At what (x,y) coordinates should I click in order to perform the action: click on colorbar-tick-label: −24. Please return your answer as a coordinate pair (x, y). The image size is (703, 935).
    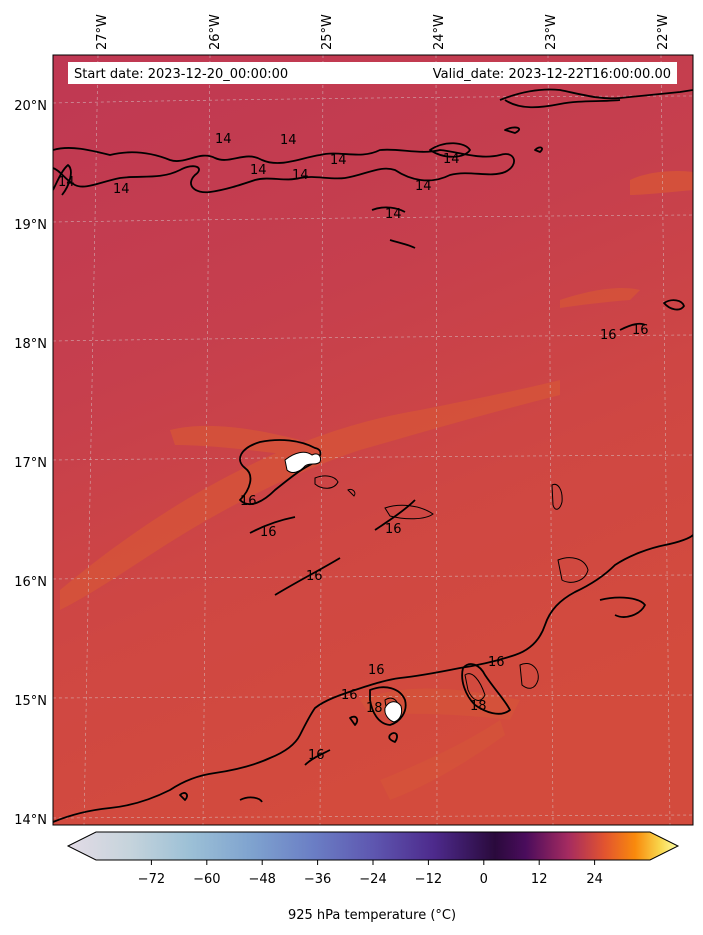
    Looking at the image, I should click on (372, 879).